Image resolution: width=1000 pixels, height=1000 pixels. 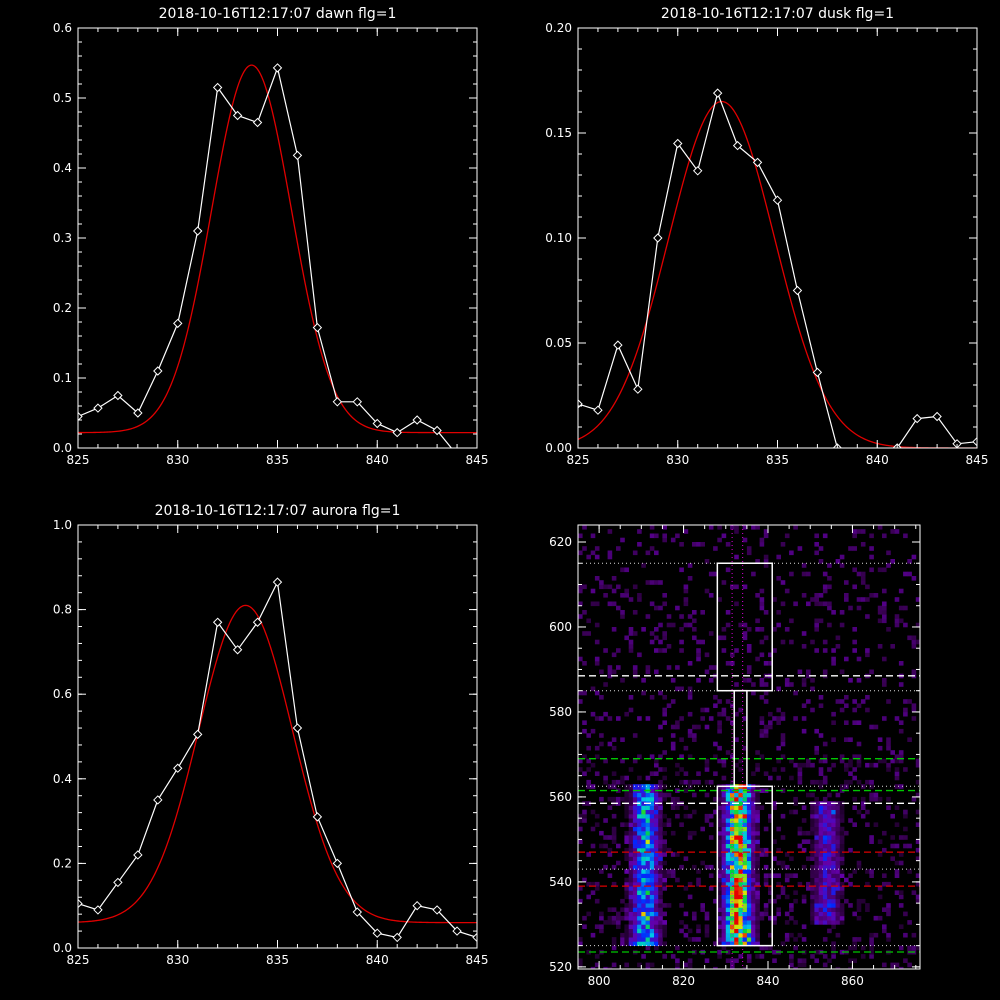 I want to click on y-tick-label: 0.1, so click(x=62, y=378).